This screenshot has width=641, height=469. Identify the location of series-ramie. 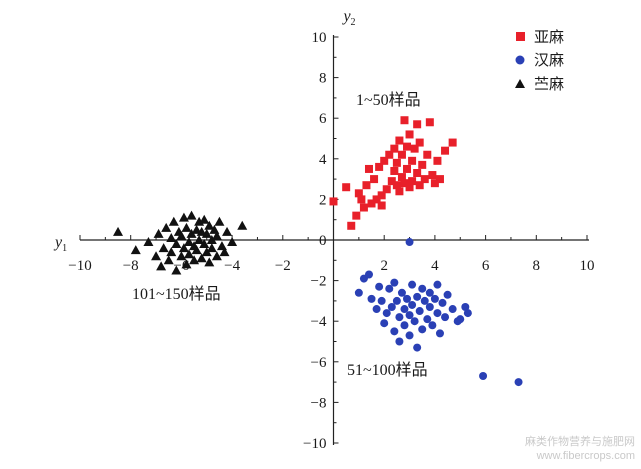
(180, 242).